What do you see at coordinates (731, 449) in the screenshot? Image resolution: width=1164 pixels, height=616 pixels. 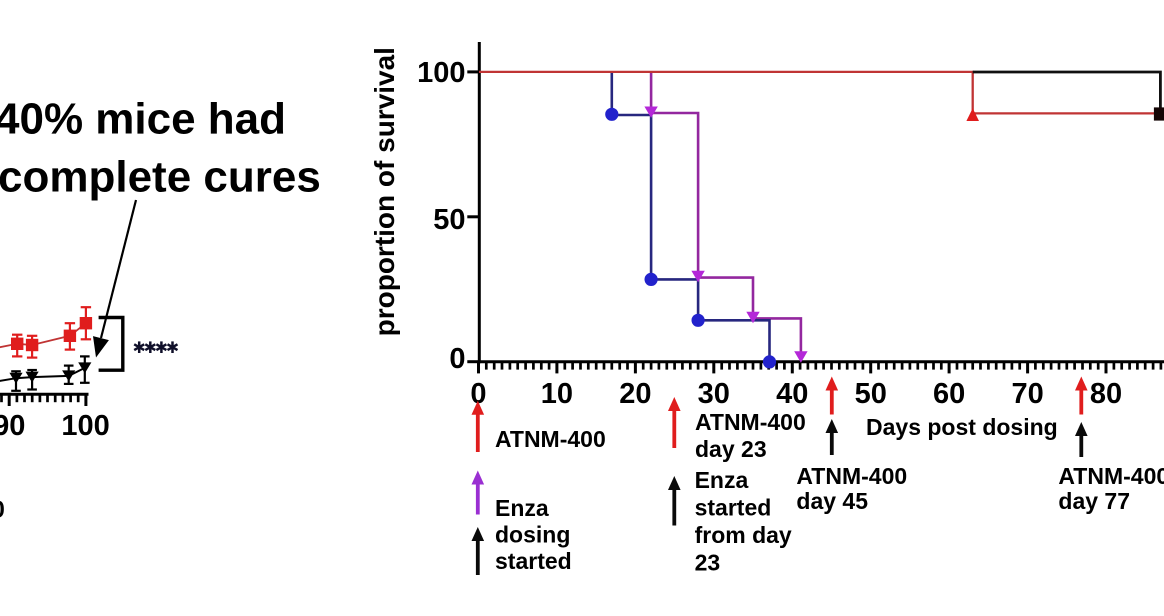 I see `svg-text: day 23` at bounding box center [731, 449].